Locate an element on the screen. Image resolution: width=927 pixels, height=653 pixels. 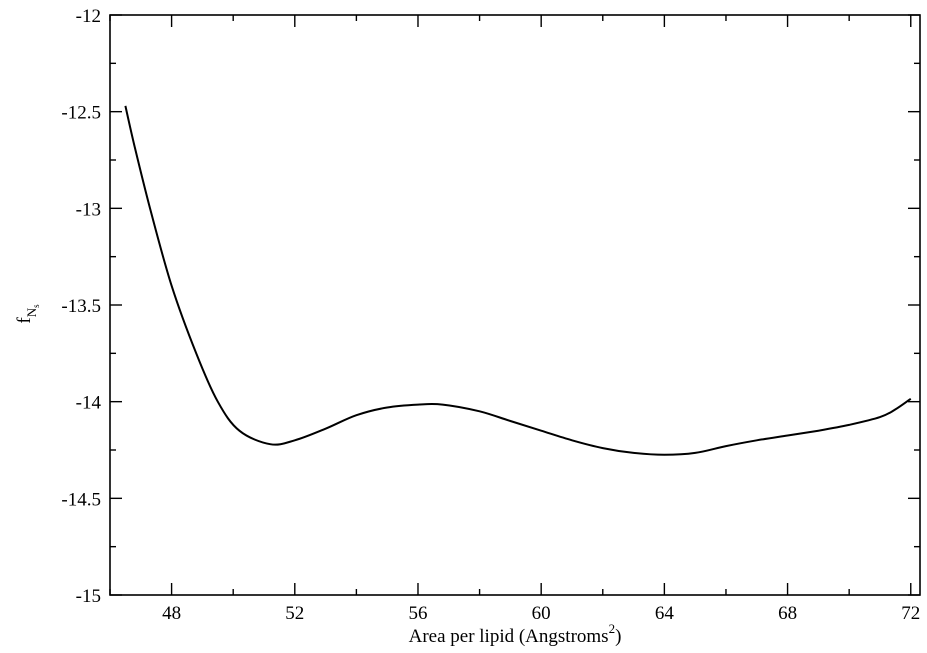
y-tick-label: -12.5 is located at coordinates (81, 113).